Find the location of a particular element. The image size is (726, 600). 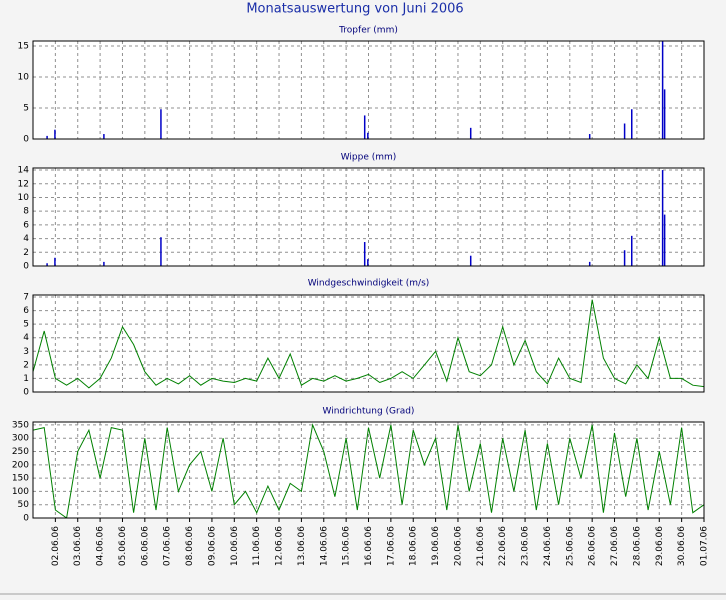

x-tick-label: 02.06.06 is located at coordinates (56, 546).